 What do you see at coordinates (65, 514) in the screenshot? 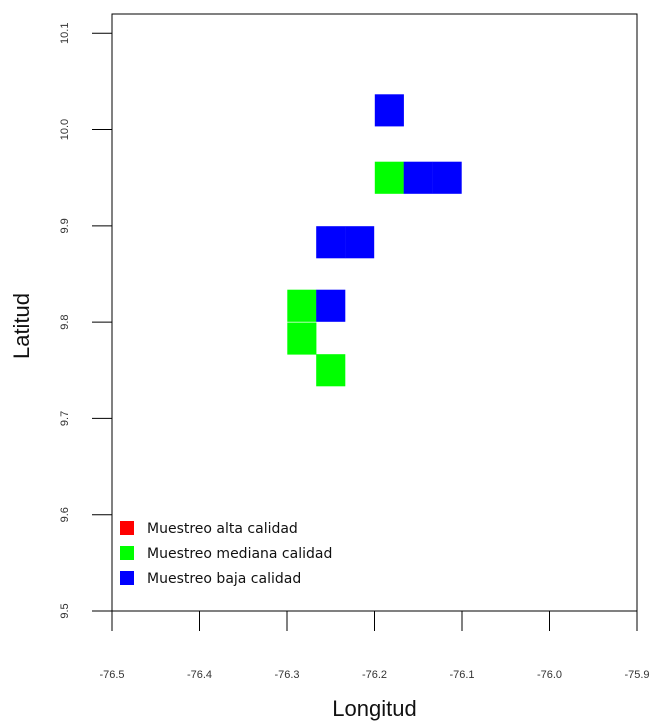
I see `y-tick-label: 9.6` at bounding box center [65, 514].